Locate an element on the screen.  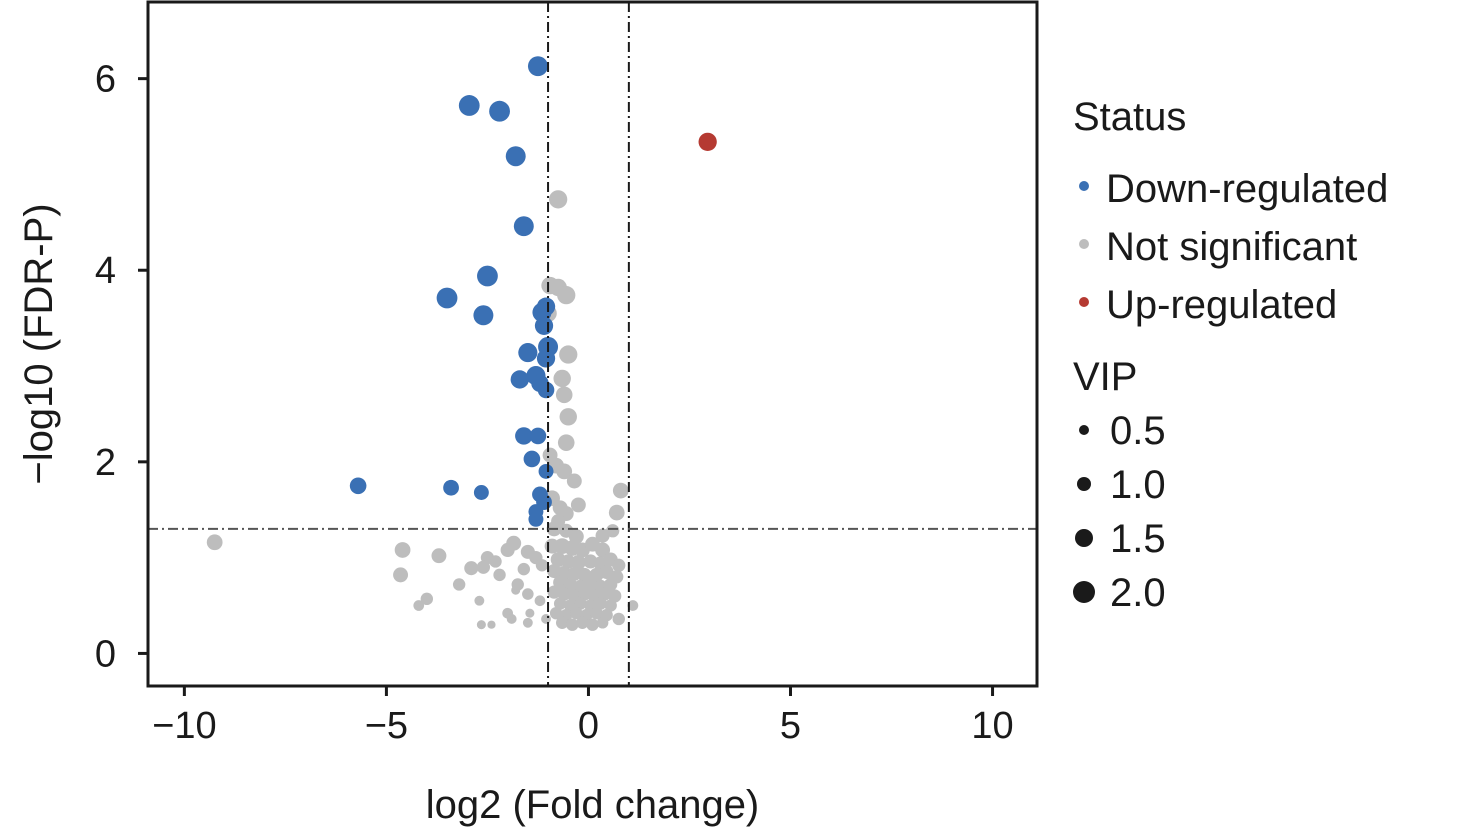
legend-vip-label: 1.0 is located at coordinates (1138, 485).